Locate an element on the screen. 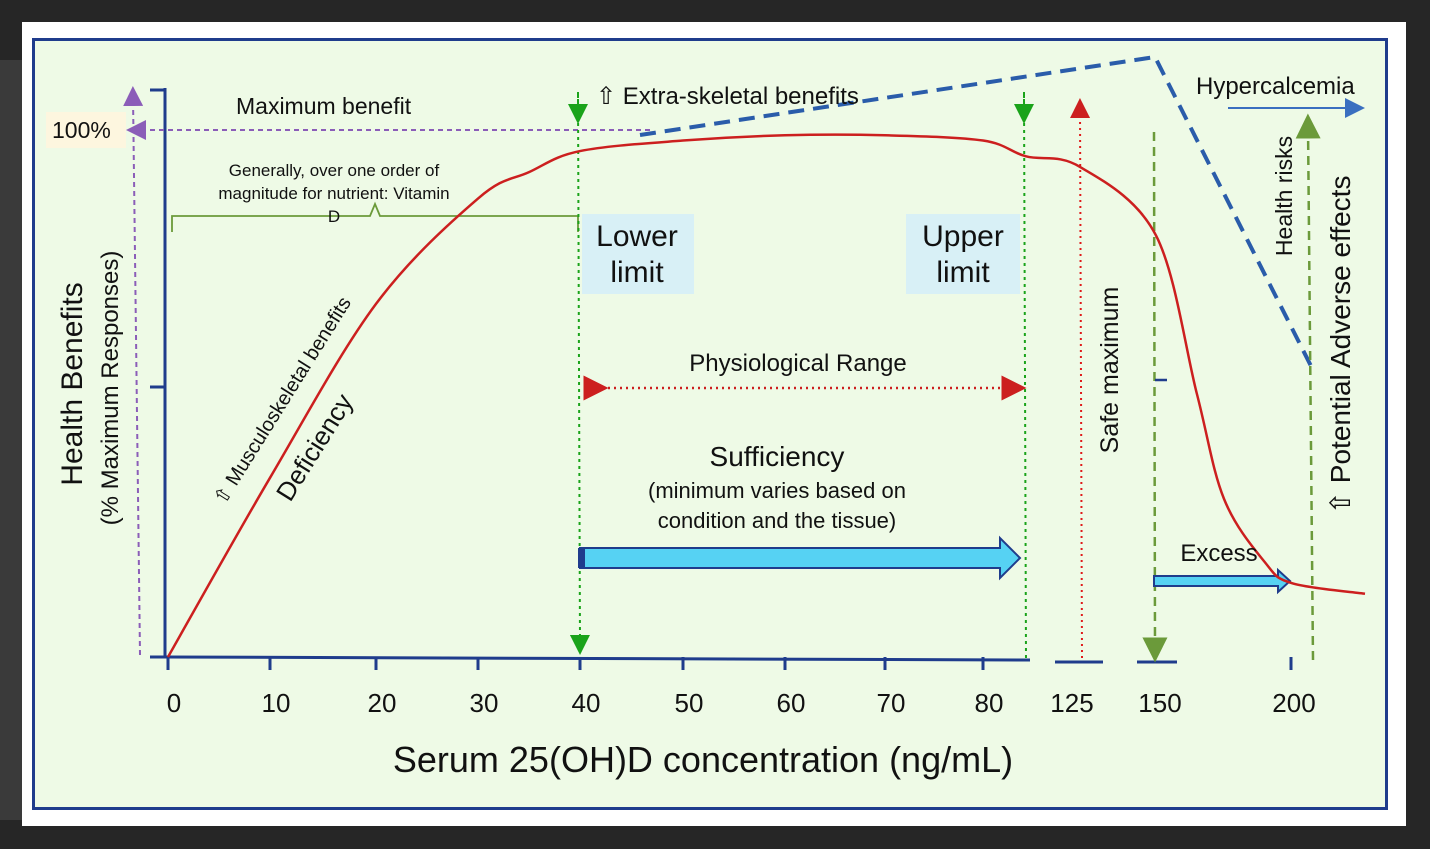 This screenshot has width=1430, height=849. x-axis is located at coordinates (597, 658).